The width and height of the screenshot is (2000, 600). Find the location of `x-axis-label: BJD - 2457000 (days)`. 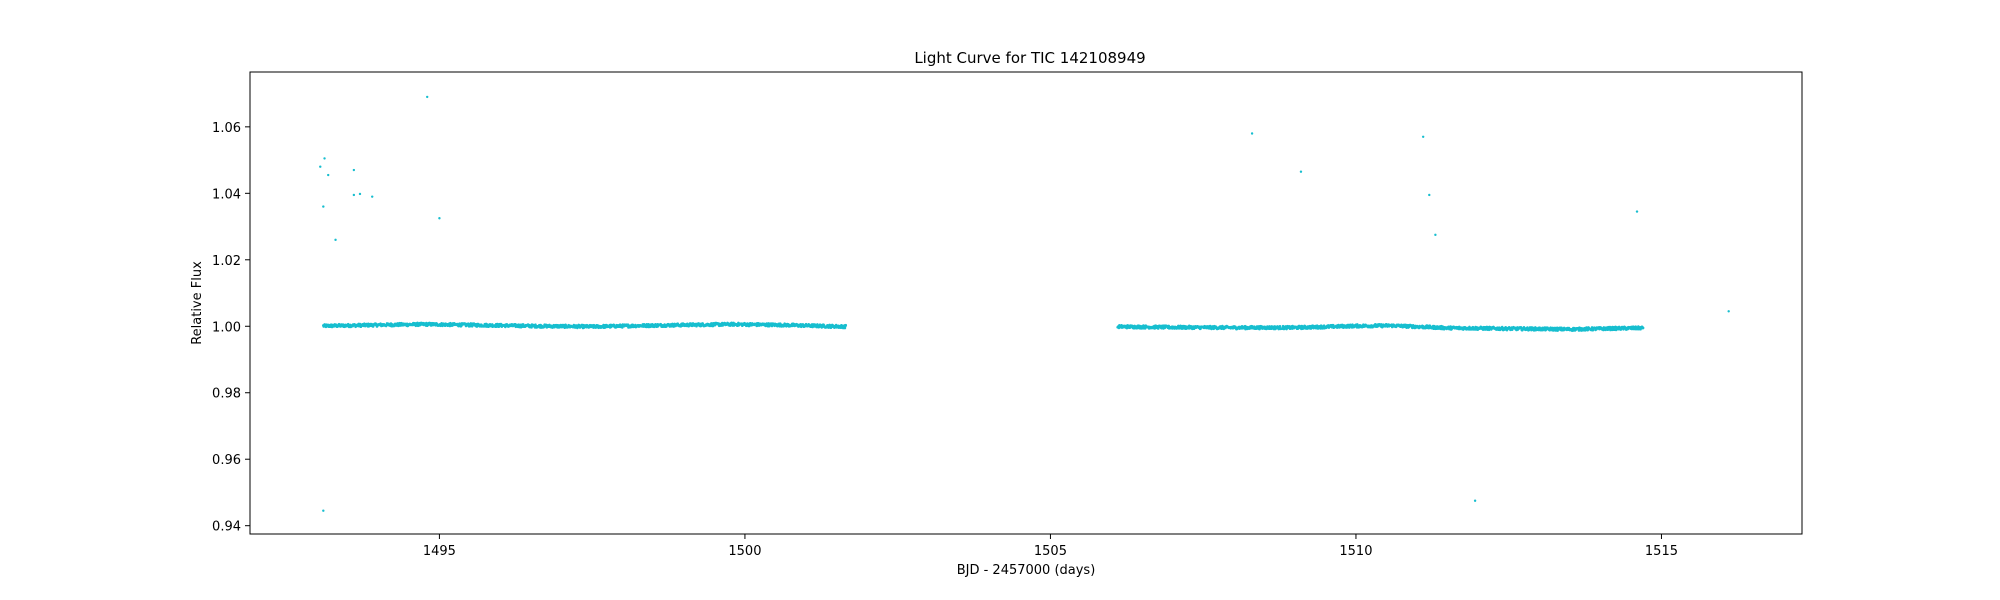

x-axis-label: BJD - 2457000 (days) is located at coordinates (1026, 570).